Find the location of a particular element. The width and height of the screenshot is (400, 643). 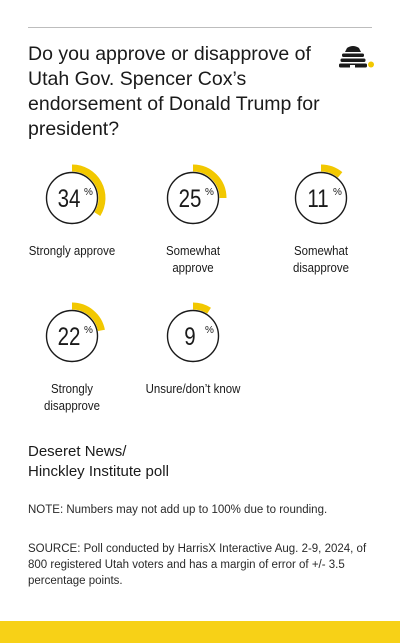

stat-item: 34% Strongly approve is located at coordinates (72, 211).